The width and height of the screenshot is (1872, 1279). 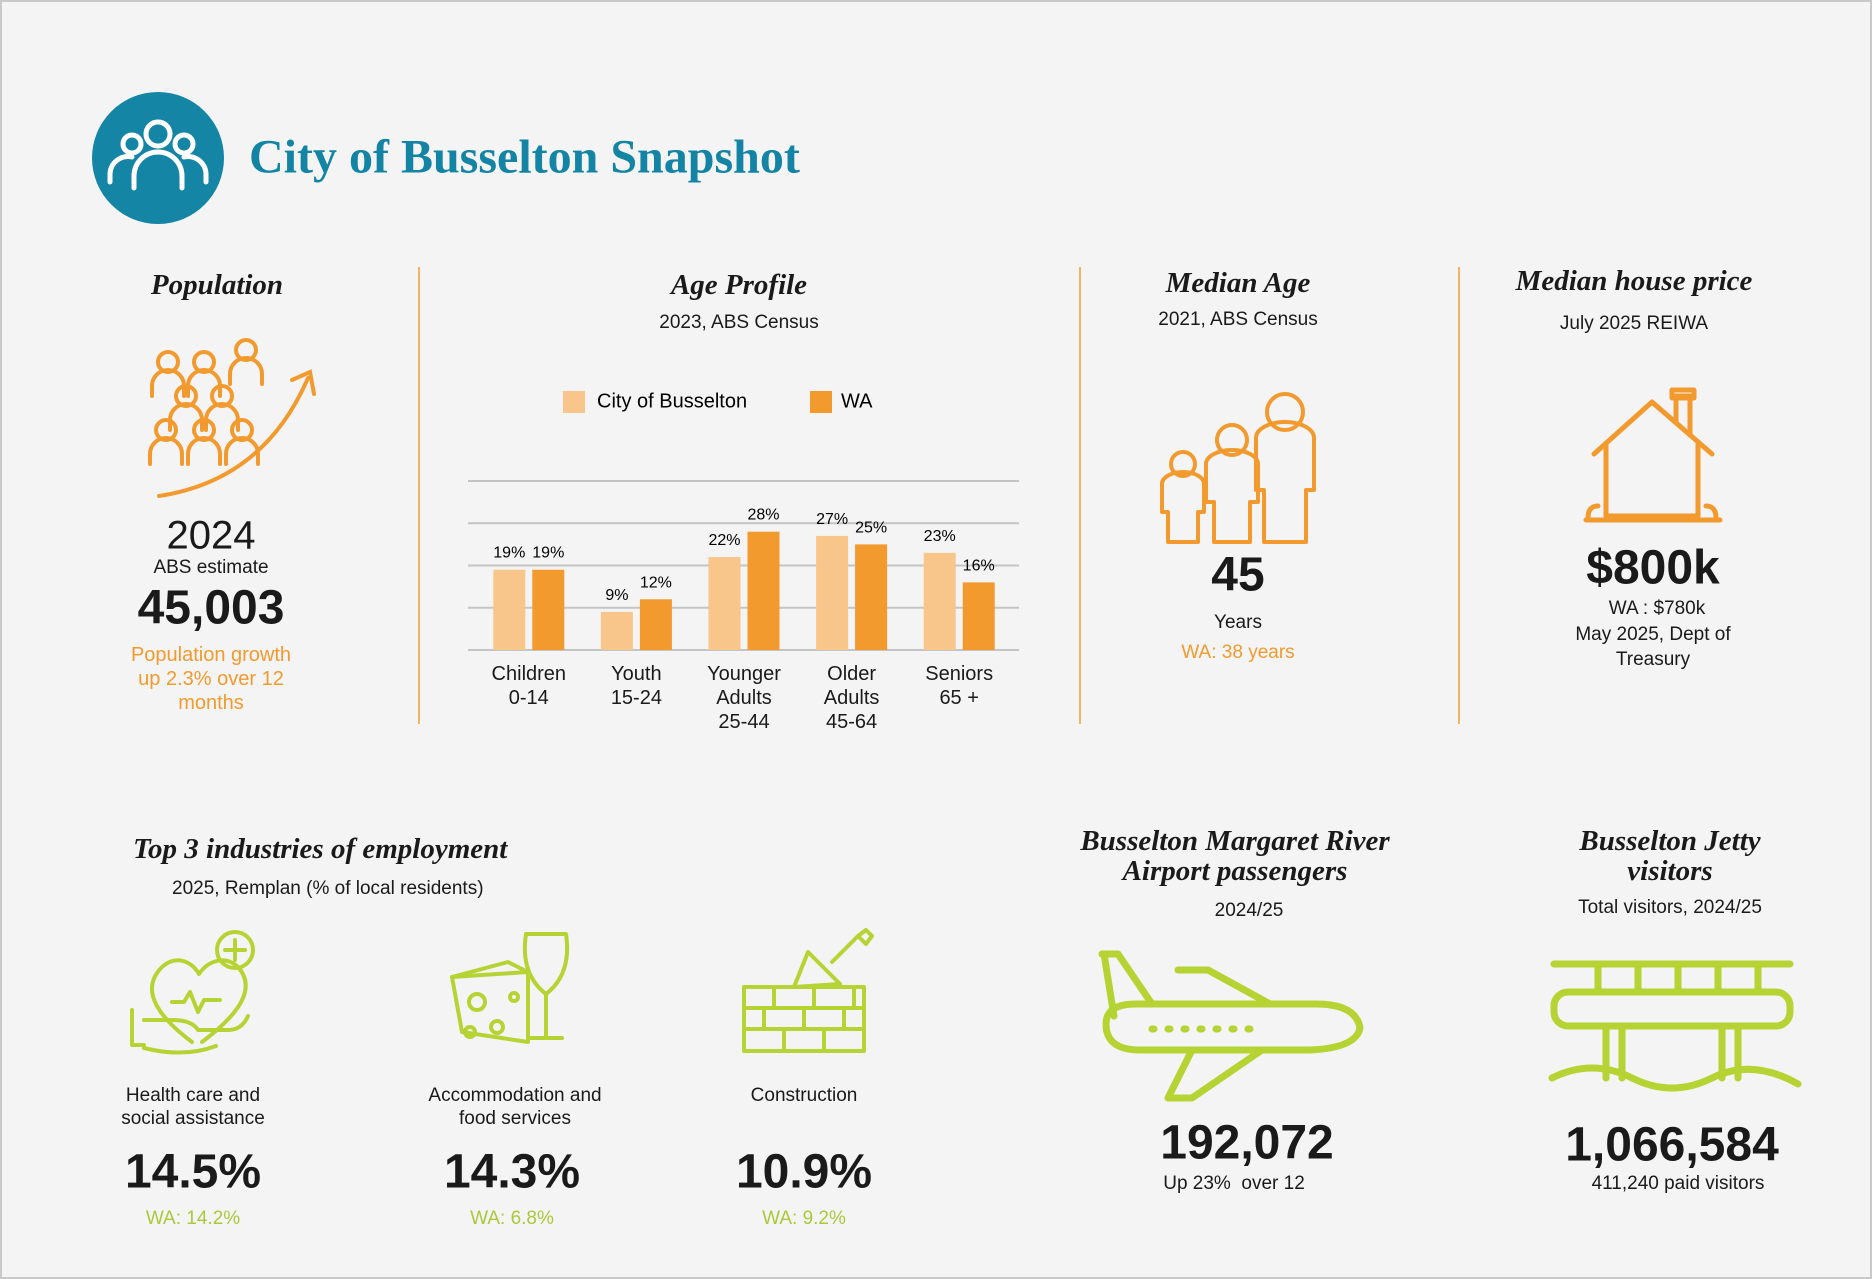 I want to click on health-icon, so click(x=192, y=992).